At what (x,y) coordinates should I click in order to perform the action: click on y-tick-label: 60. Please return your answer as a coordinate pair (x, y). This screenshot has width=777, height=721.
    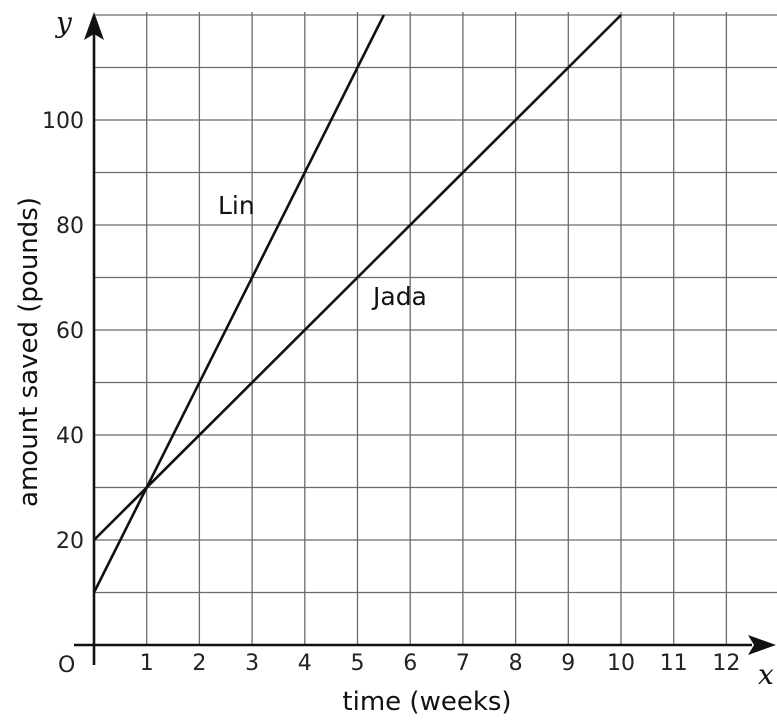
    Looking at the image, I should click on (70, 331).